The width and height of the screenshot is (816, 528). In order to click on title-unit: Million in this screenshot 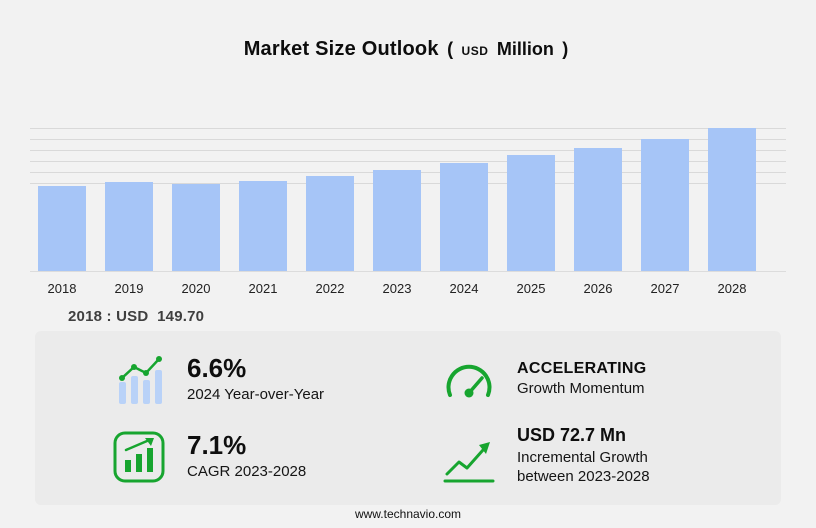, I will do `click(525, 49)`.